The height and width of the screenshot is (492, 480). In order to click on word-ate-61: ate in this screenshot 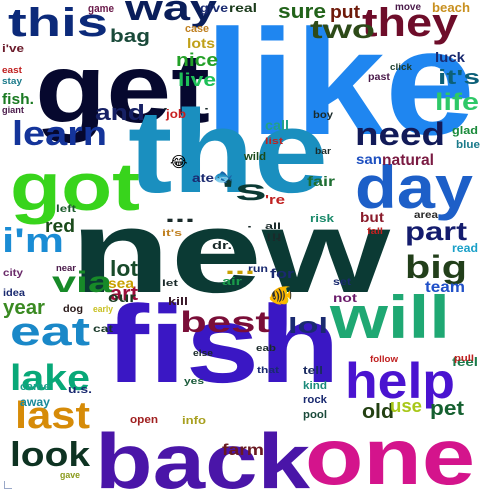, I will do `click(203, 178)`.